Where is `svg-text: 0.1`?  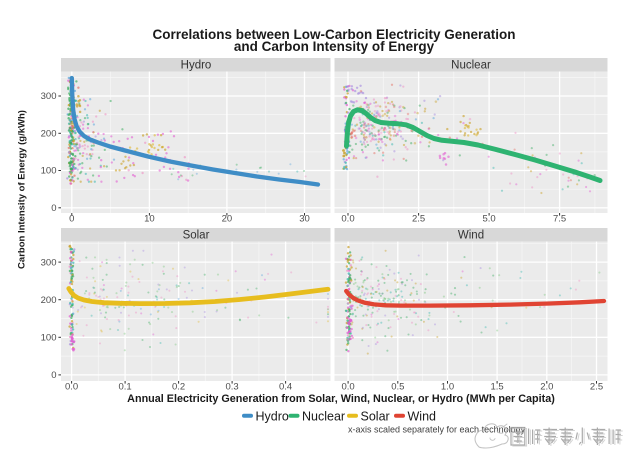
svg-text: 0.1 is located at coordinates (124, 386).